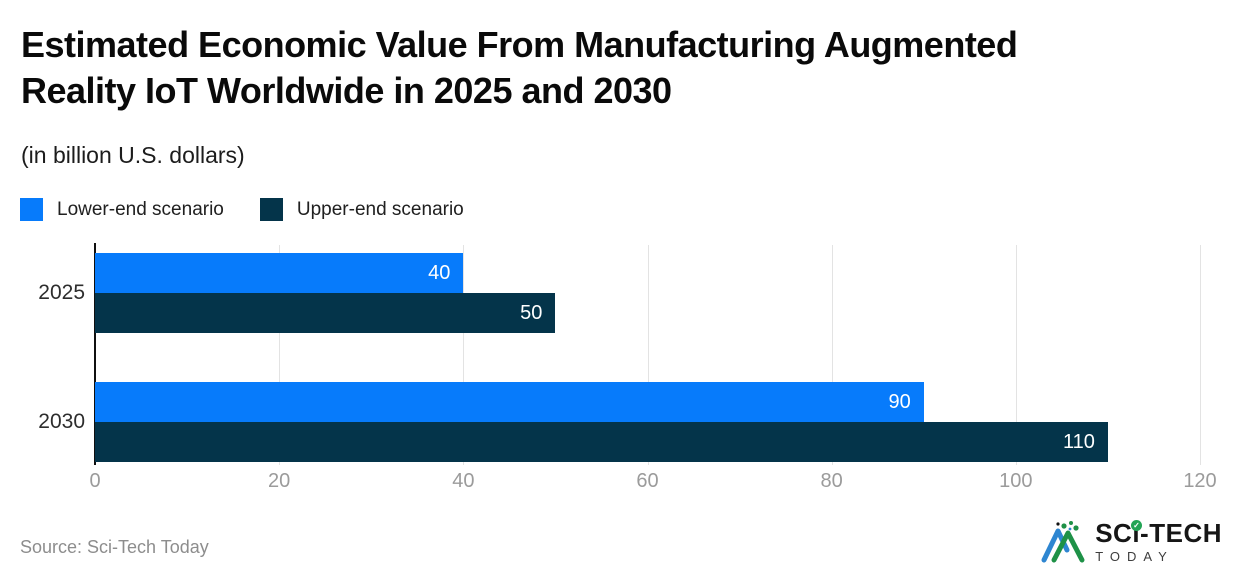 The height and width of the screenshot is (586, 1240). What do you see at coordinates (1016, 481) in the screenshot?
I see `x-tick-label-100: 100` at bounding box center [1016, 481].